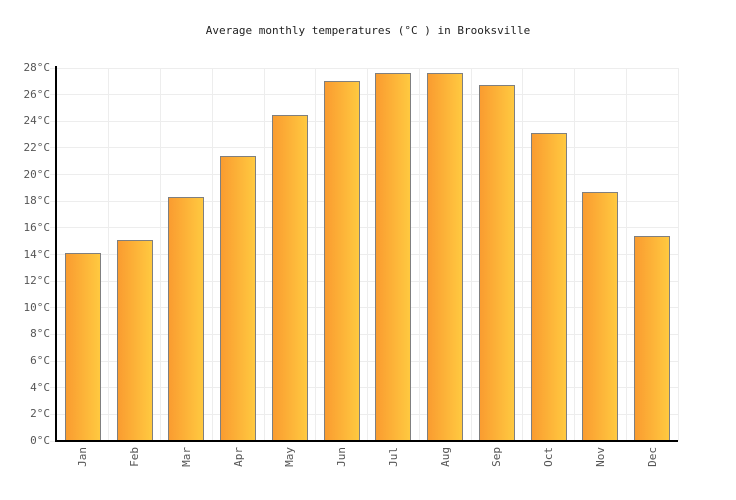 This screenshot has width=736, height=500. I want to click on x-axis-label-slot: Jan, so click(83, 457).